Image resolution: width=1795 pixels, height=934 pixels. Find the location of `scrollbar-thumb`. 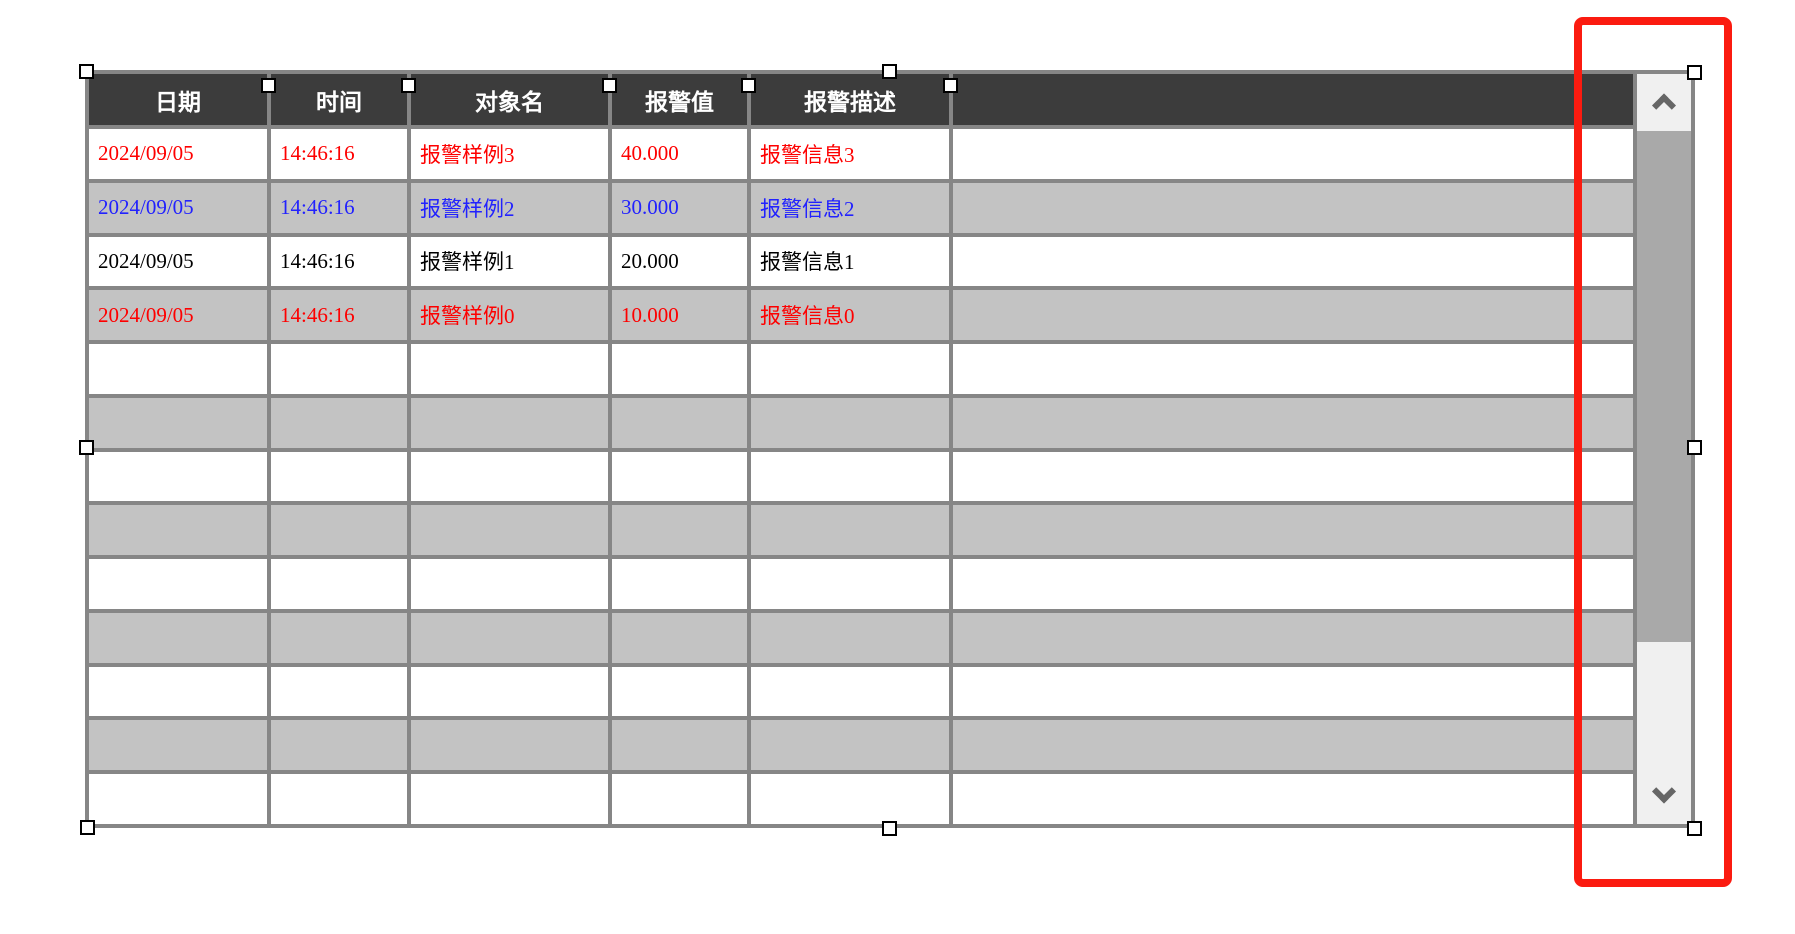

scrollbar-thumb is located at coordinates (1664, 386).